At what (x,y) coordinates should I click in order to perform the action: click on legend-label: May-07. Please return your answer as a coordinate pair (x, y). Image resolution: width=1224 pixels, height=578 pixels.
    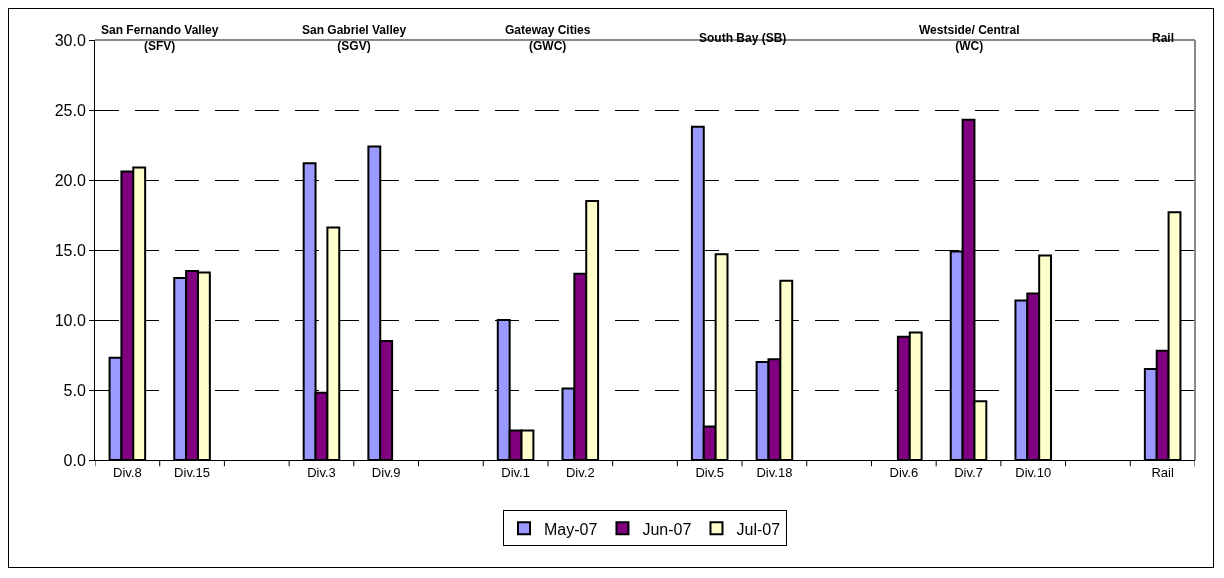
    Looking at the image, I should click on (571, 529).